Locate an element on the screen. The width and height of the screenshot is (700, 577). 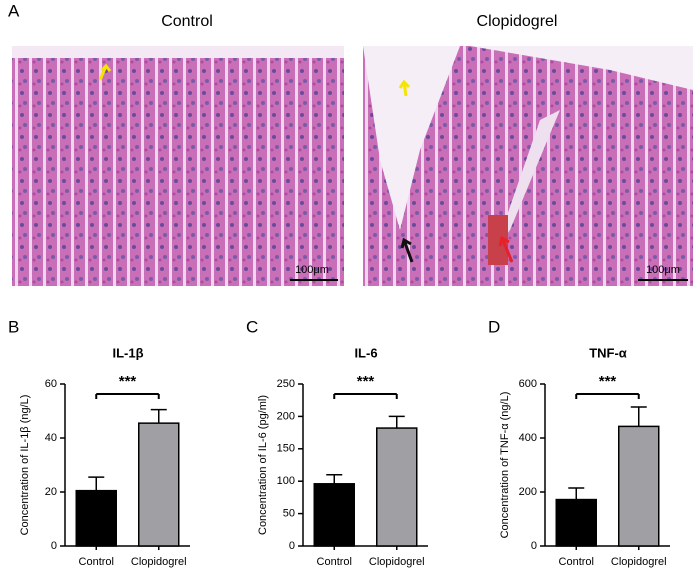
chart-title: IL-6 is located at coordinates (365, 352).